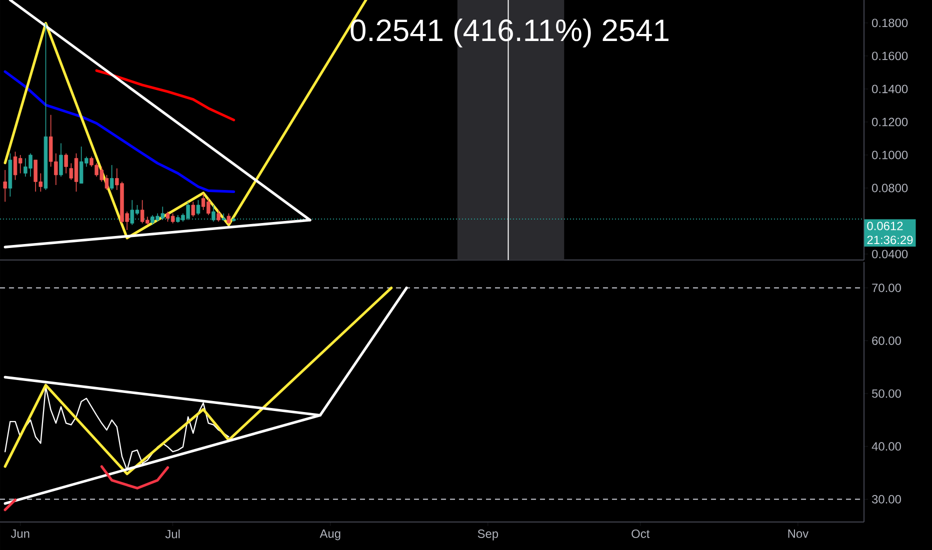  Describe the element at coordinates (886, 340) in the screenshot. I see `y-tick-label: 60.00` at that location.